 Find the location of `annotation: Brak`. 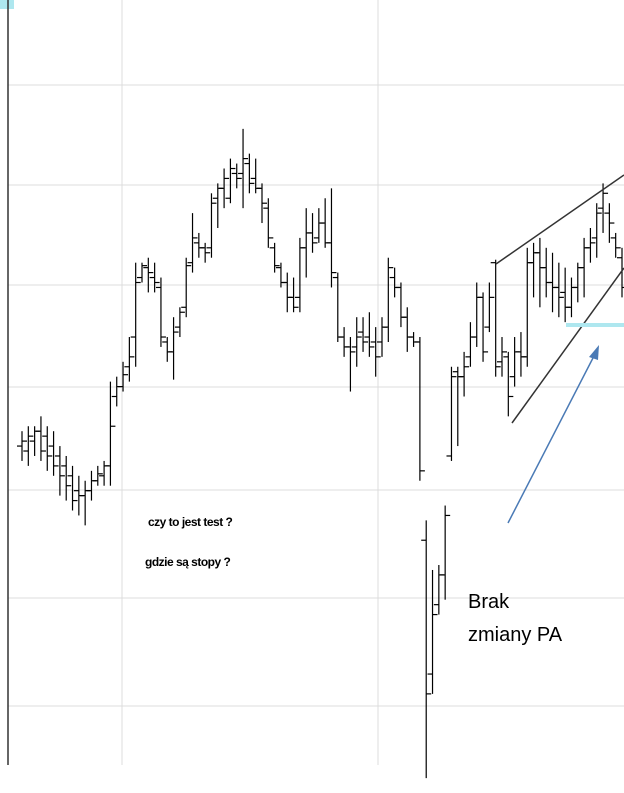

annotation: Brak is located at coordinates (489, 602).